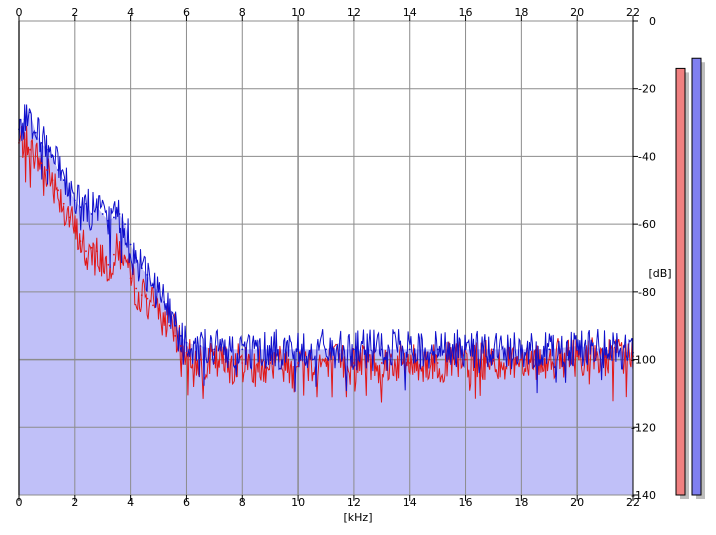 The image size is (716, 535). I want to click on level-meters, so click(690, 278).